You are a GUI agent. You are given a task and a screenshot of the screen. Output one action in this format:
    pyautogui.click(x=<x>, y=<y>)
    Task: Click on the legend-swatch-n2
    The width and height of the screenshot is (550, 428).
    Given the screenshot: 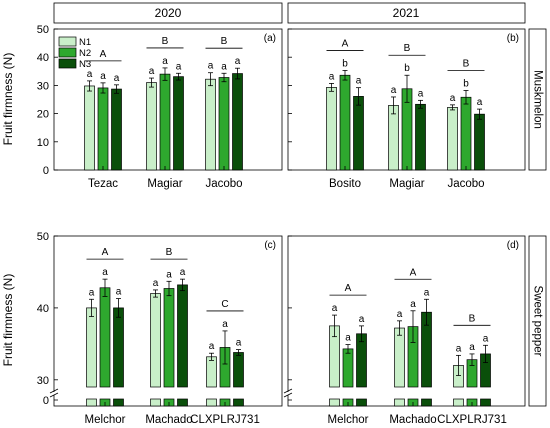 What is the action you would take?
    pyautogui.click(x=67, y=52)
    